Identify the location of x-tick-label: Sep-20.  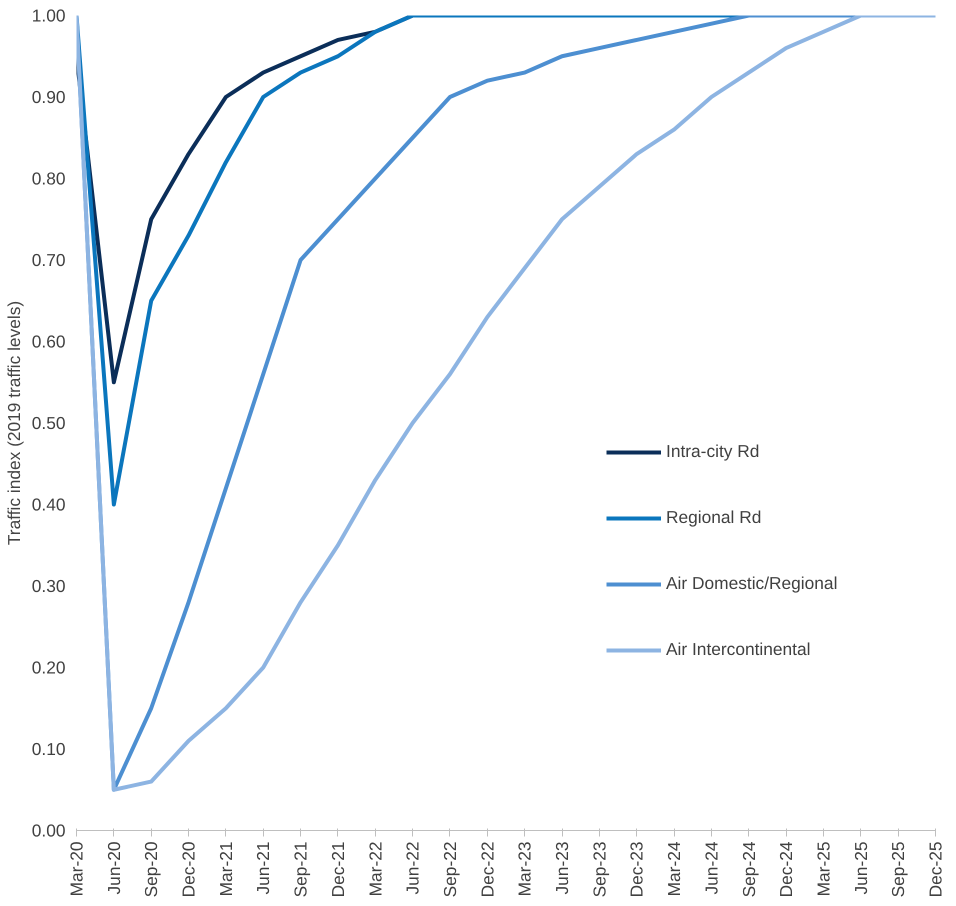
(151, 869).